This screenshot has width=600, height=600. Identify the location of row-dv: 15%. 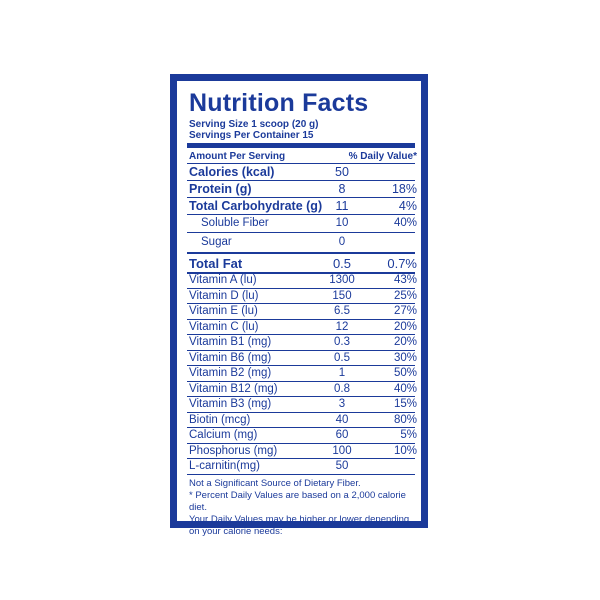
(405, 404).